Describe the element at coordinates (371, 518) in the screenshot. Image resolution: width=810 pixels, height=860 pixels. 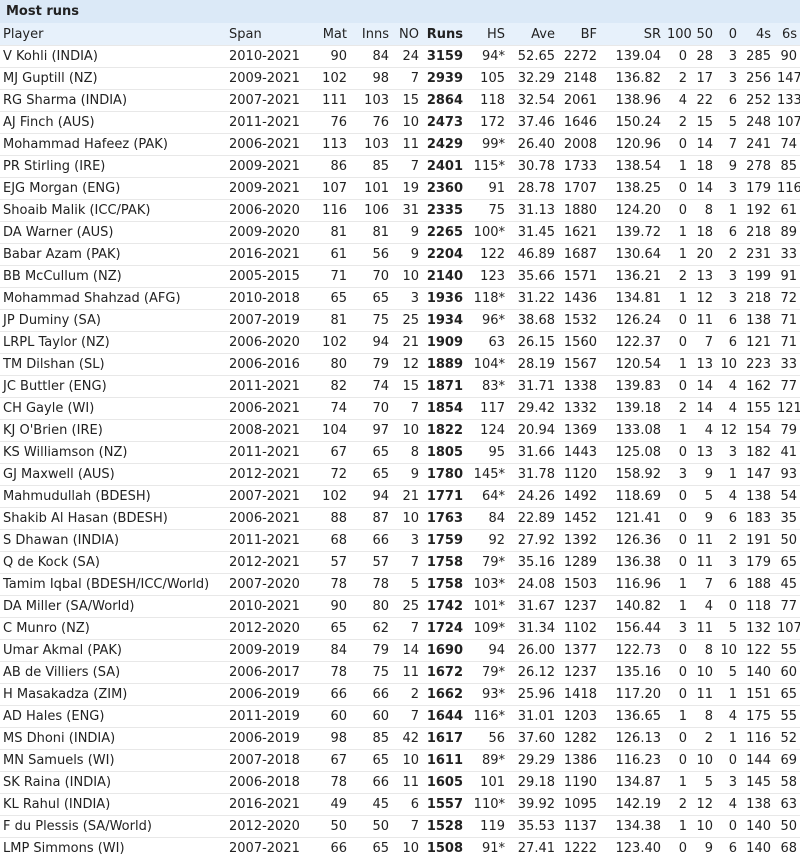
I see `cell-inns: 87` at that location.